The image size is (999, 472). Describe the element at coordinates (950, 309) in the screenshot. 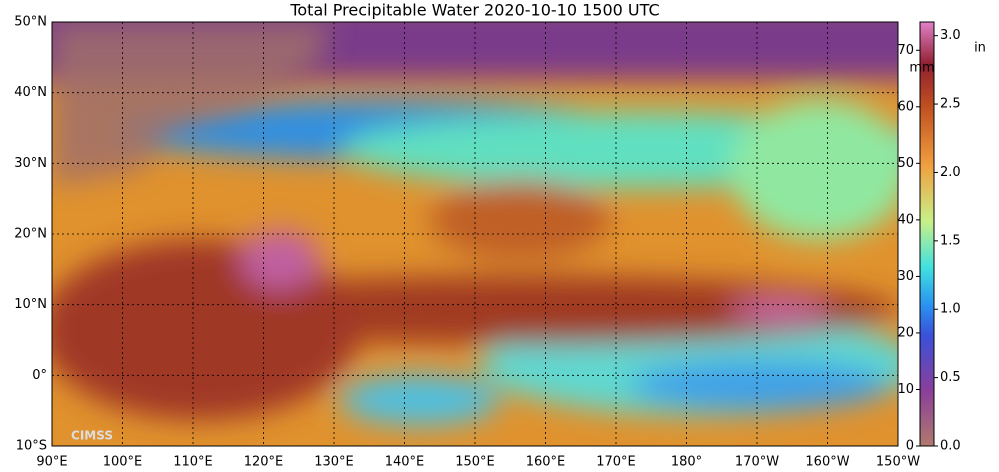

I see `in-tick-label: 1.0` at that location.